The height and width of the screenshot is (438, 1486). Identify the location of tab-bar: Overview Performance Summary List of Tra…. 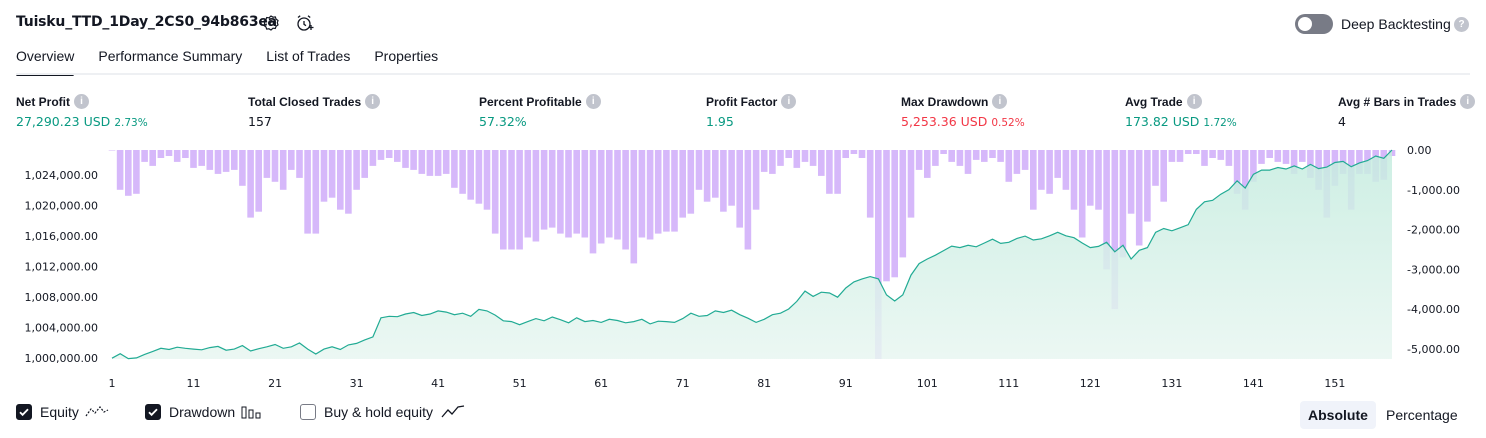
(239, 62).